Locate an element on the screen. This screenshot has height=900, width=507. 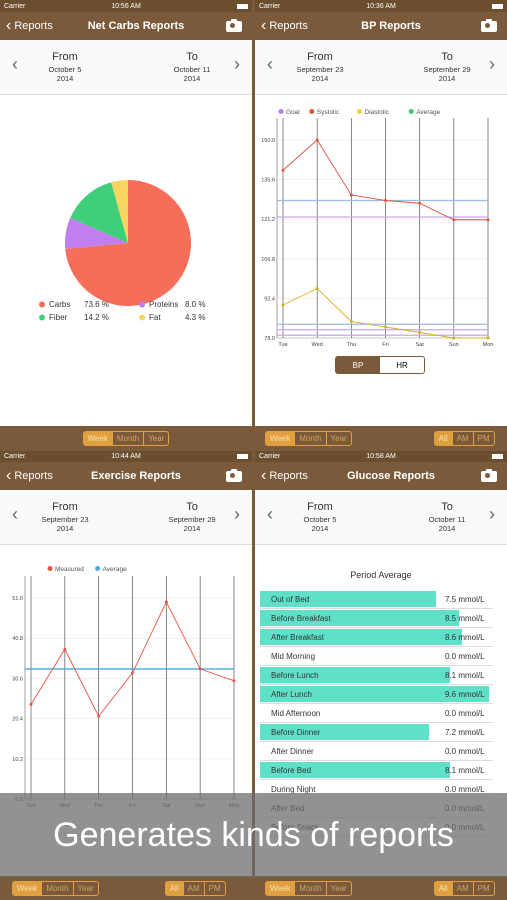
y-tick-label: 30.6 is located at coordinates (17, 679).